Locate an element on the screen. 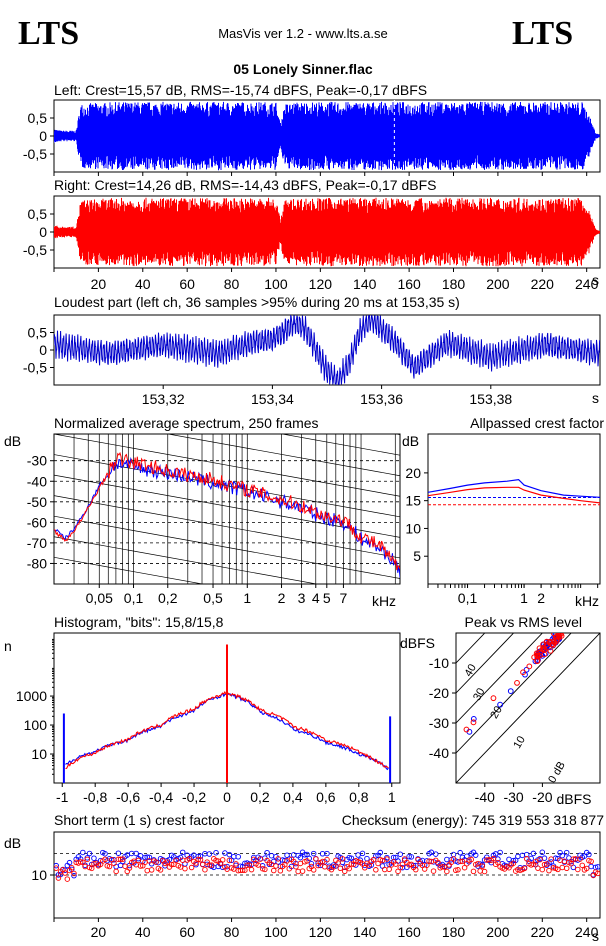  checksum-label: Checksum (energy): 745 319 553 318 877 is located at coordinates (473, 820).